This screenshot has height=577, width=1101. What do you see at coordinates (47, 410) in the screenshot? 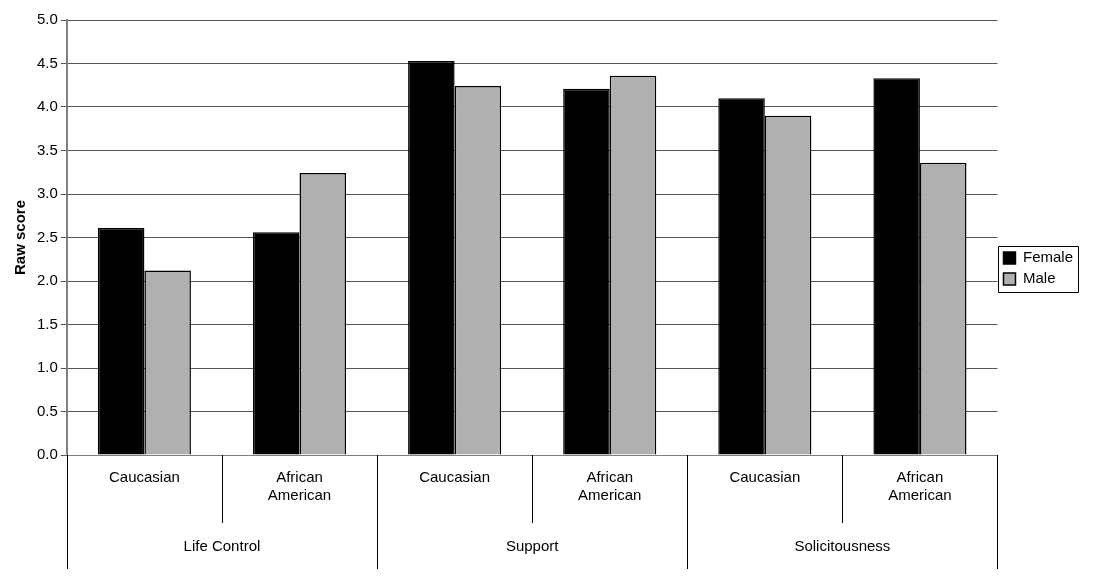
I see `y-tick-label: 0.5` at bounding box center [47, 410].